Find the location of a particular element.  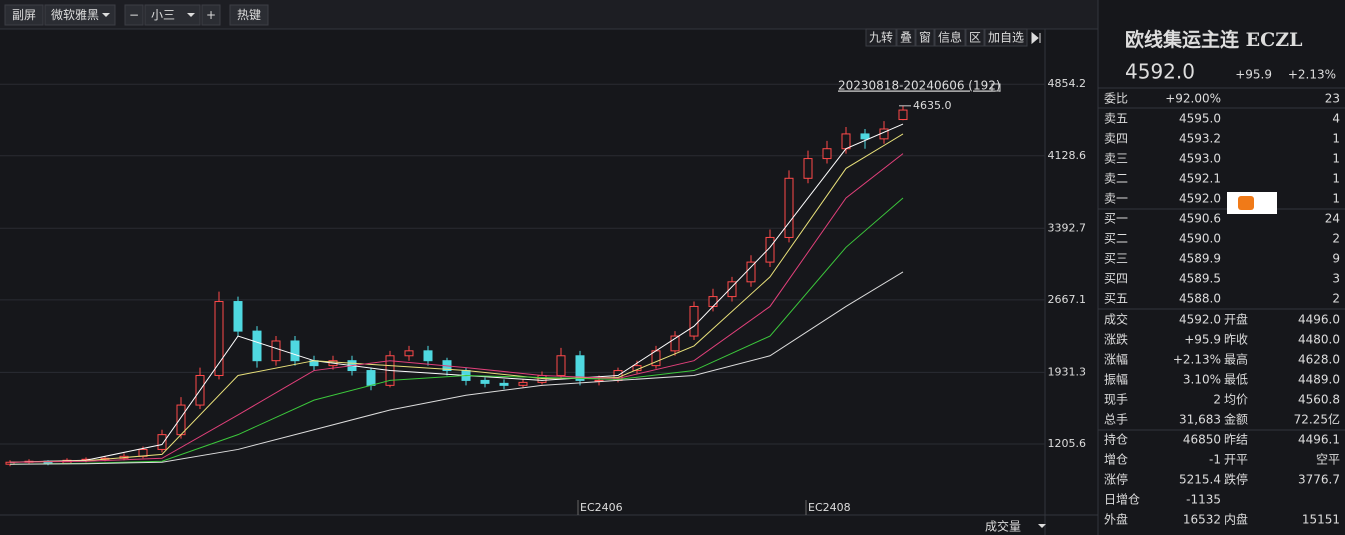

chart-tool-label: 信息 is located at coordinates (950, 37).